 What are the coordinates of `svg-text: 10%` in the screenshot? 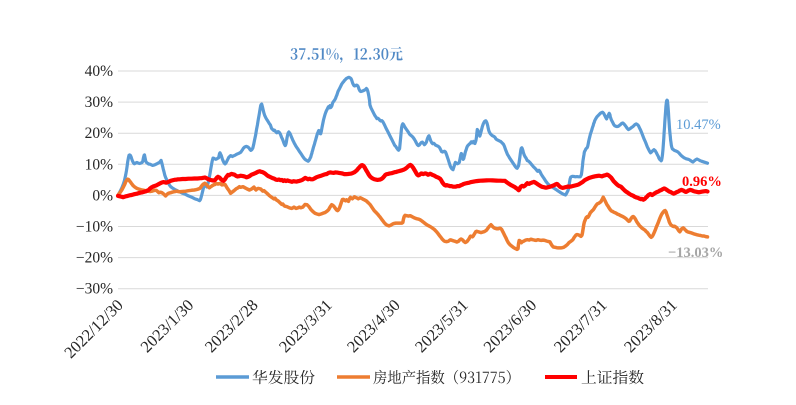 It's located at (99, 164).